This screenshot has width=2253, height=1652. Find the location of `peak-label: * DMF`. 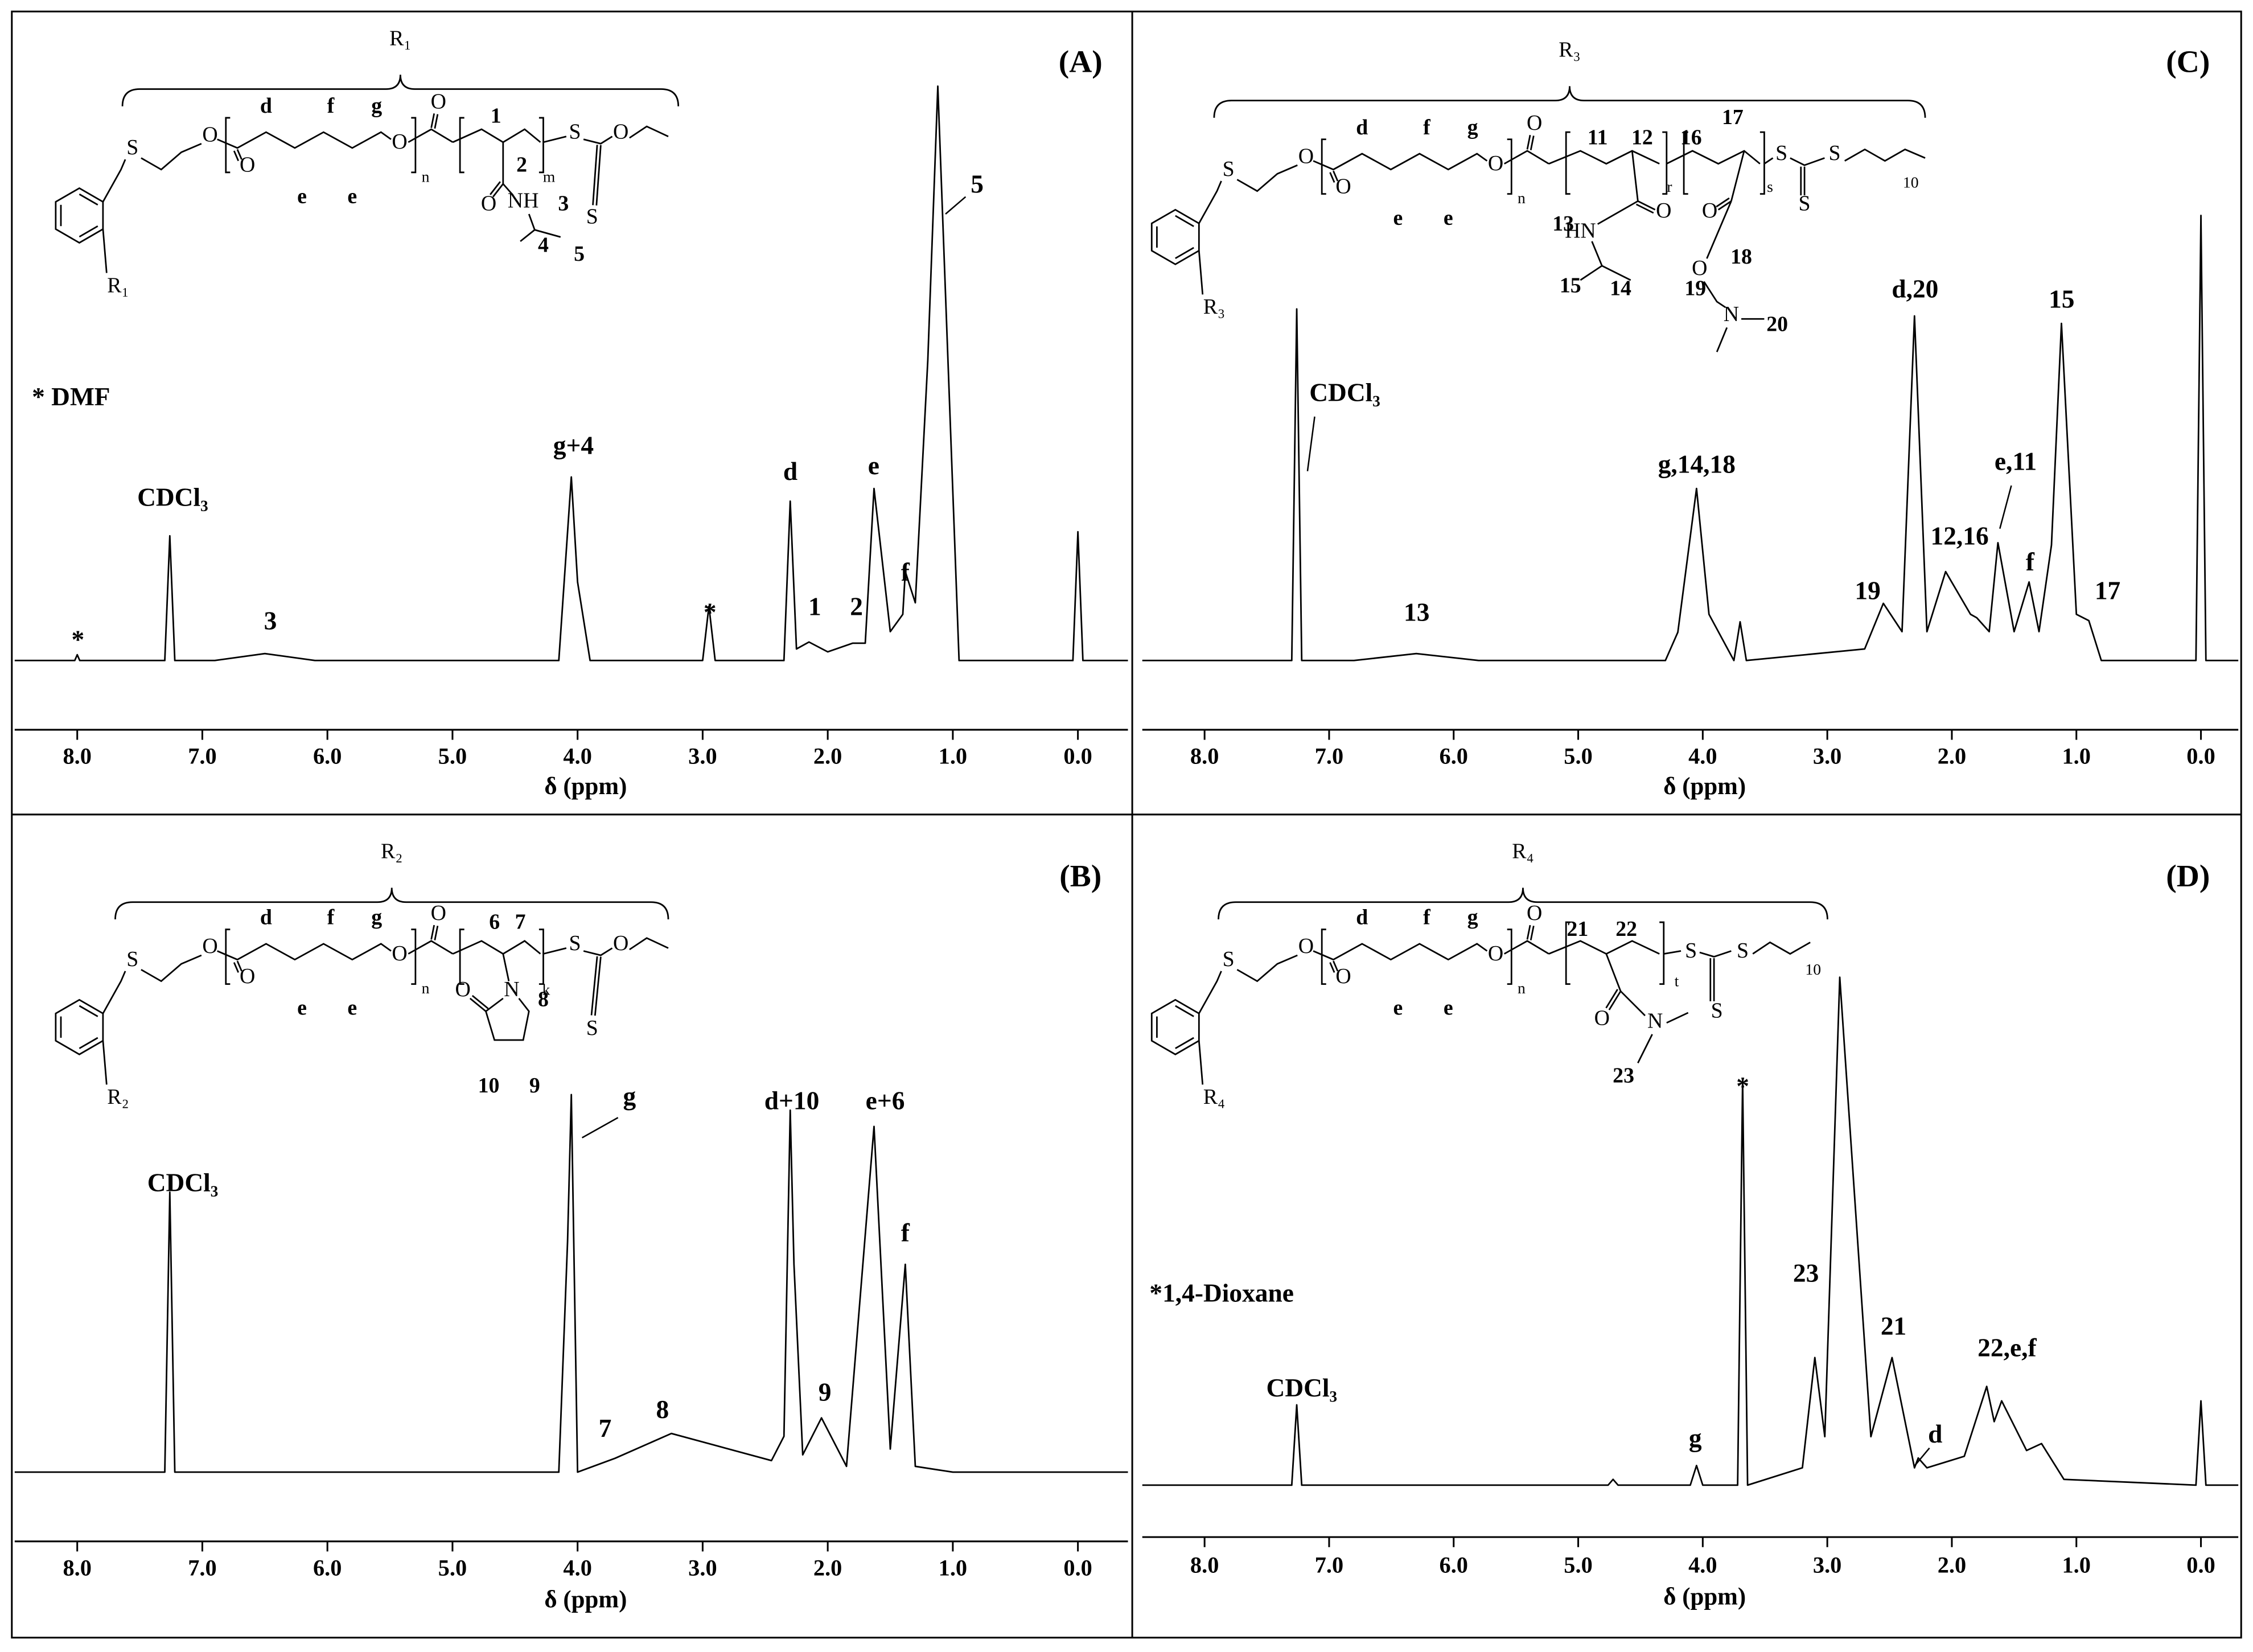

peak-label: * DMF is located at coordinates (71, 397).